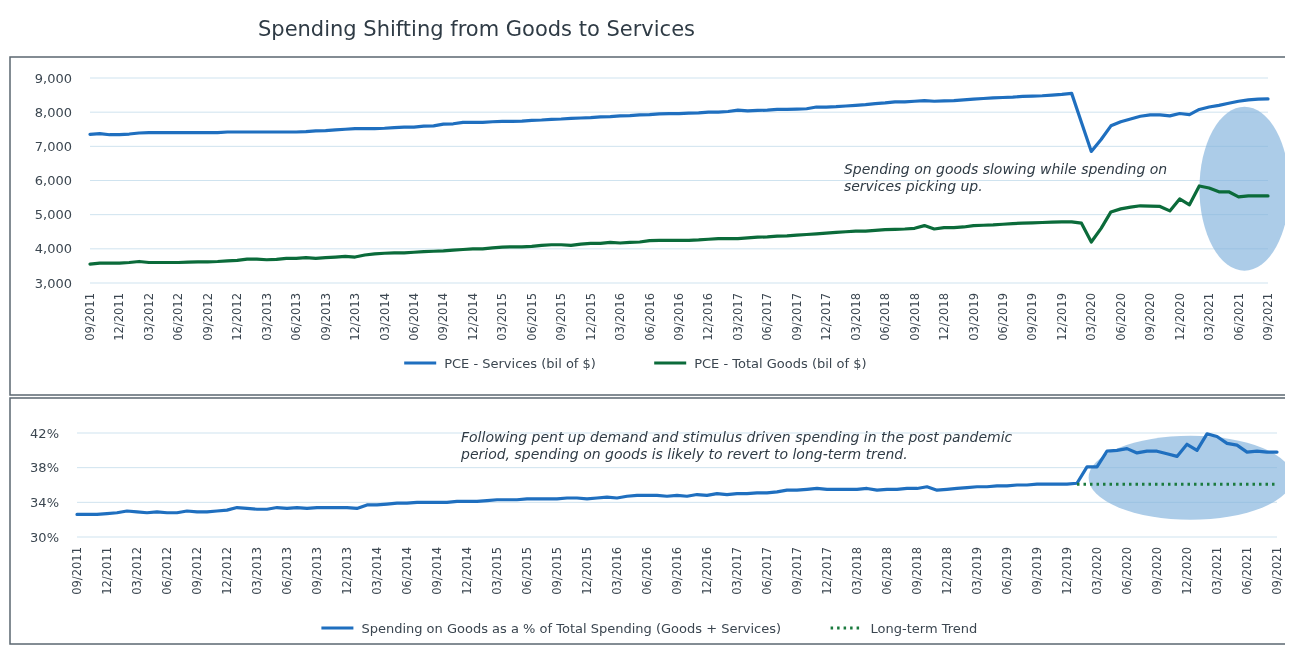 This screenshot has width=1293, height=647. I want to click on annotation: Spending on goods slowing while spending on services picking up., so click(1005, 178).